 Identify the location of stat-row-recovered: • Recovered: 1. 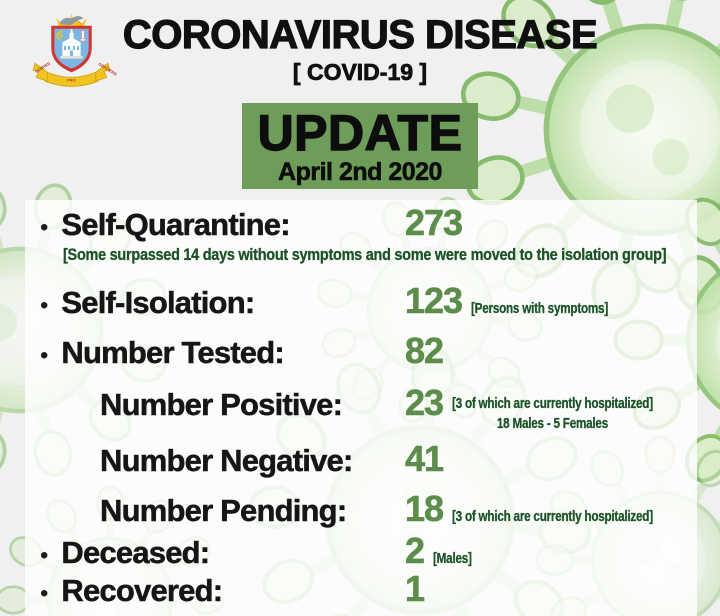
(361, 589).